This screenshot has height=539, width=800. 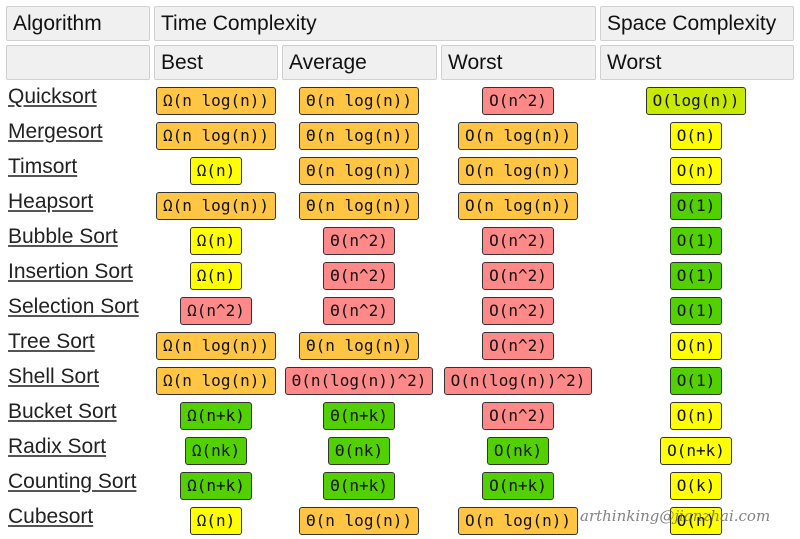 I want to click on algorithm-link: Counting Sort, so click(x=72, y=481).